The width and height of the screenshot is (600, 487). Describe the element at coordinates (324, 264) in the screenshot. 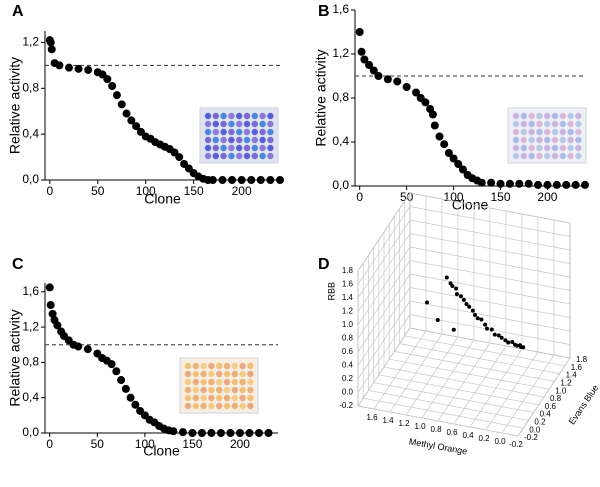

I see `panel-label: D` at that location.